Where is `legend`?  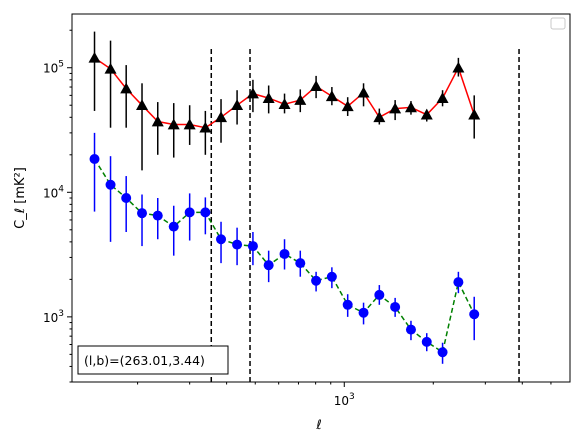 legend is located at coordinates (558, 23).